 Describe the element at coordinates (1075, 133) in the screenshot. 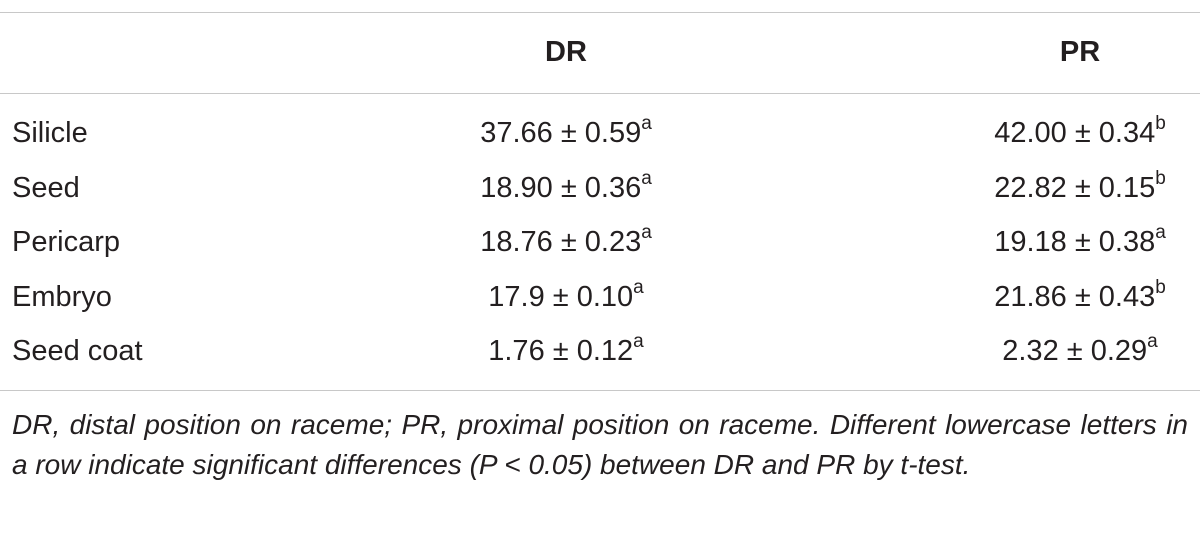

I see `value-text: 42.00 ± 0.34` at that location.